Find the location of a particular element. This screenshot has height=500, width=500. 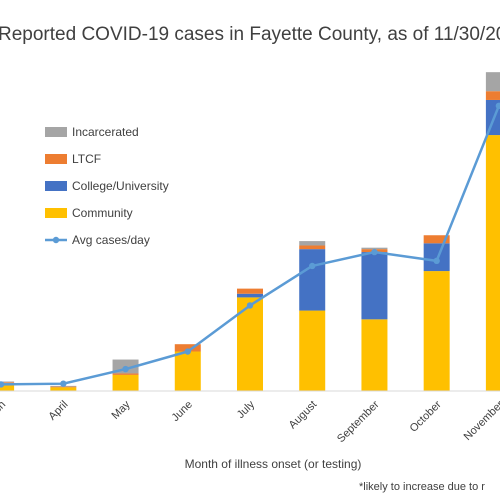

x-tick-label-june: June is located at coordinates (182, 411).